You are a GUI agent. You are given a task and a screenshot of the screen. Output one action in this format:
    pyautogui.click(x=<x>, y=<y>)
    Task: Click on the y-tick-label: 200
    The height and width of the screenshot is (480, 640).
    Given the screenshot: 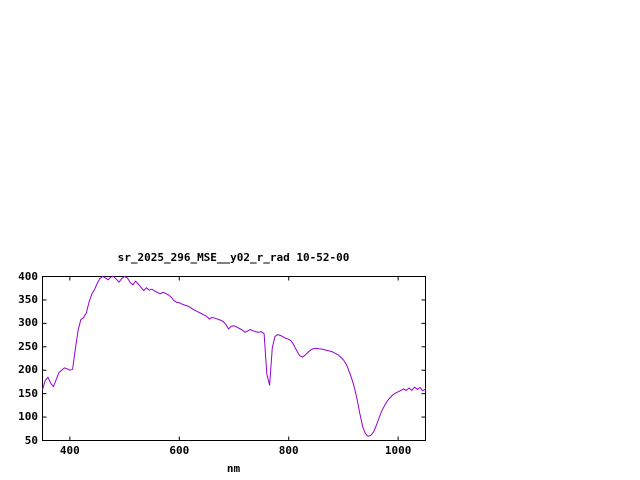 What is the action you would take?
    pyautogui.click(x=28, y=370)
    